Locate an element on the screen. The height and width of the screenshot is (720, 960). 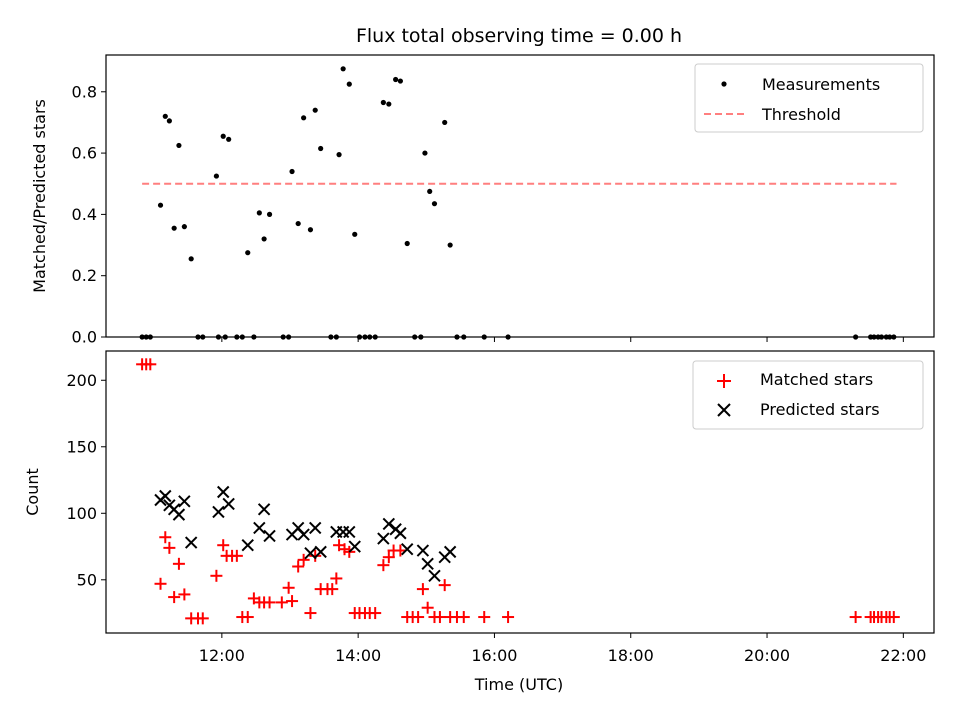
x-tick-label: 20:00 is located at coordinates (767, 655).